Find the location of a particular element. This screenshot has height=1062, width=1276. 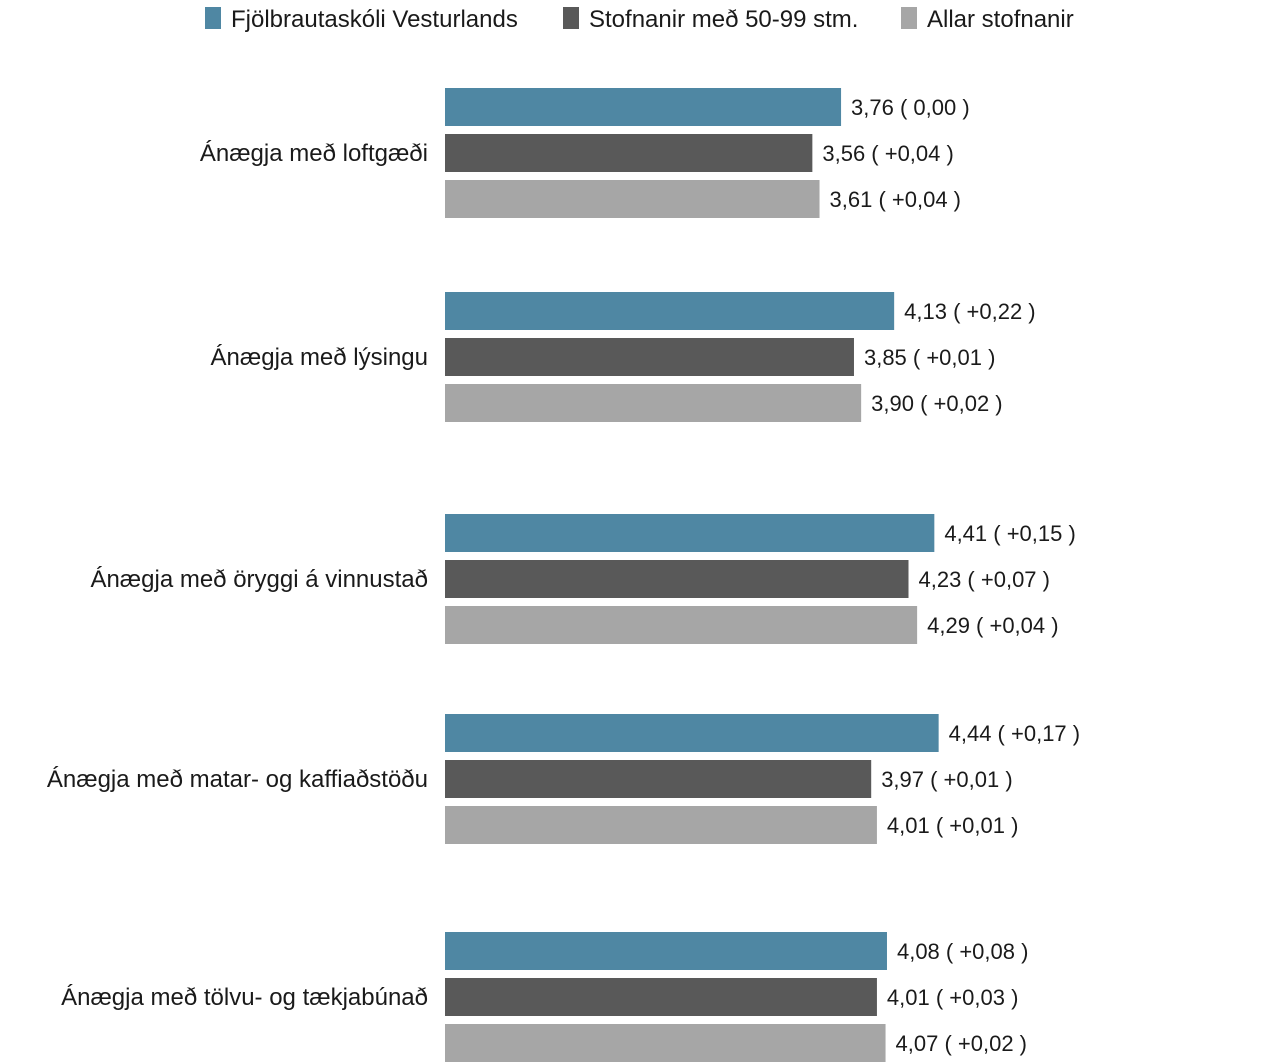

legend-item: Fjölbrautaskóli Vesturlands is located at coordinates (361, 19).